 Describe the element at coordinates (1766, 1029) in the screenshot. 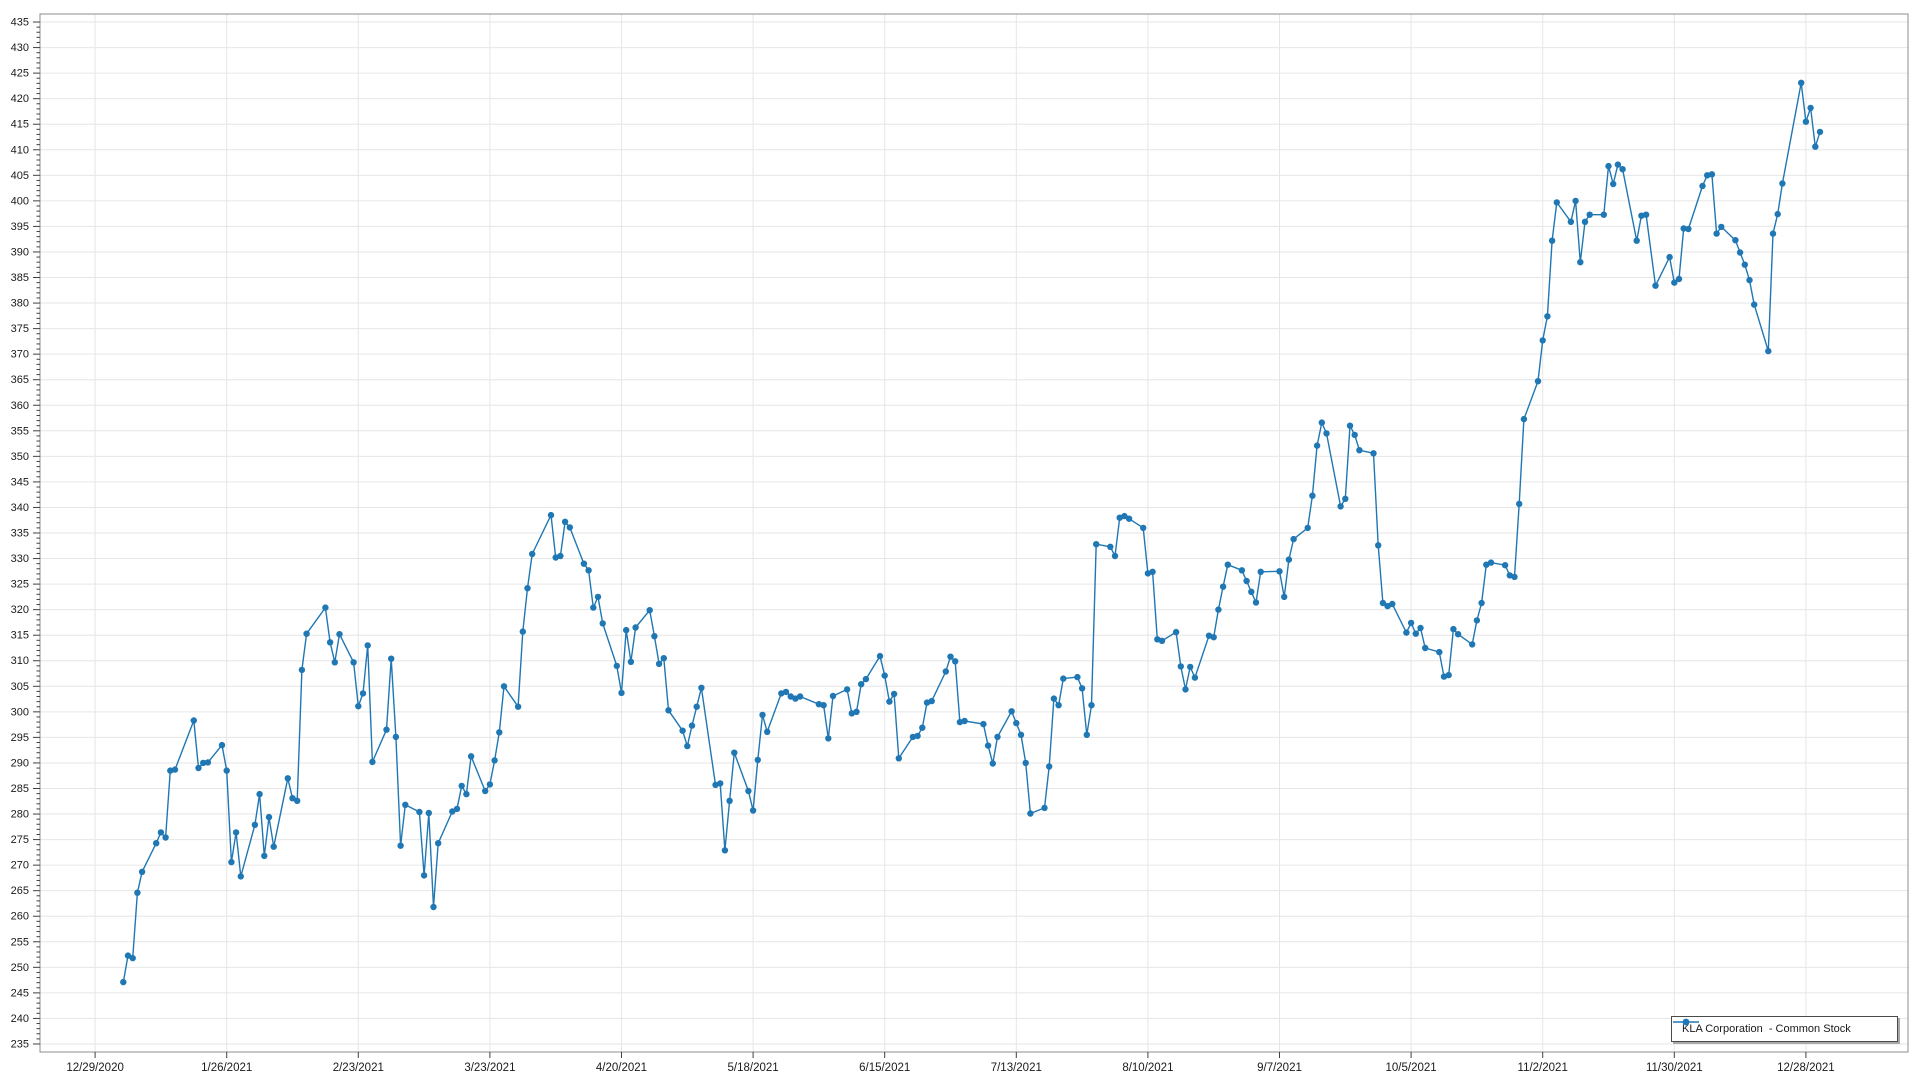

I see `legend-series-label: KLA Corporation - Common Stock` at that location.